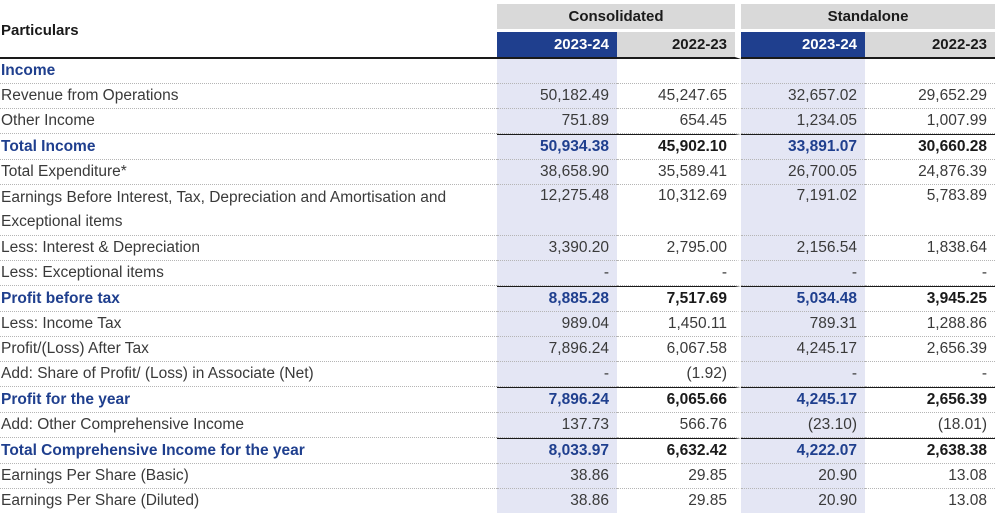 This screenshot has width=995, height=513. I want to click on row-label: Less: Exceptional items, so click(248, 273).